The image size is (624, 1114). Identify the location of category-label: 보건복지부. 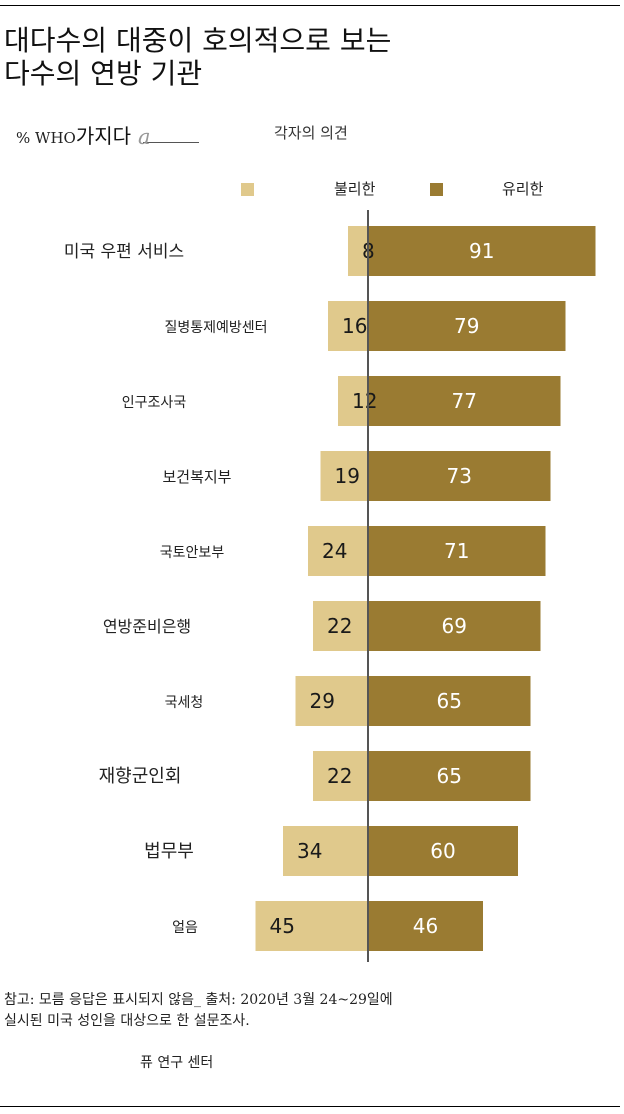
(196, 477).